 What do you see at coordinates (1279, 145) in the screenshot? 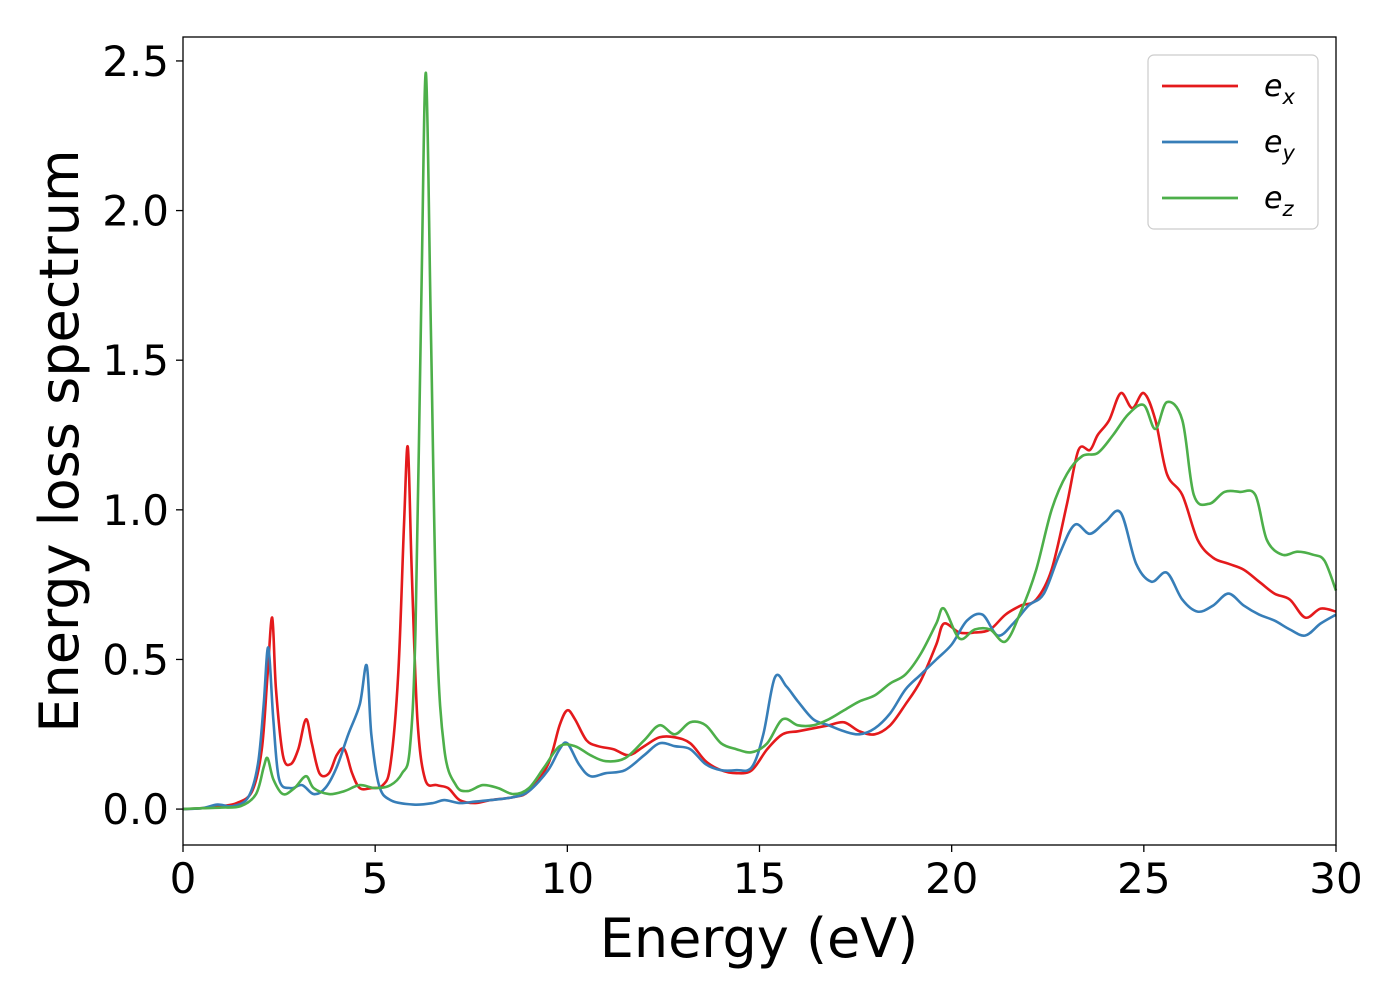
I see `legend-label-y: ey` at bounding box center [1279, 145].